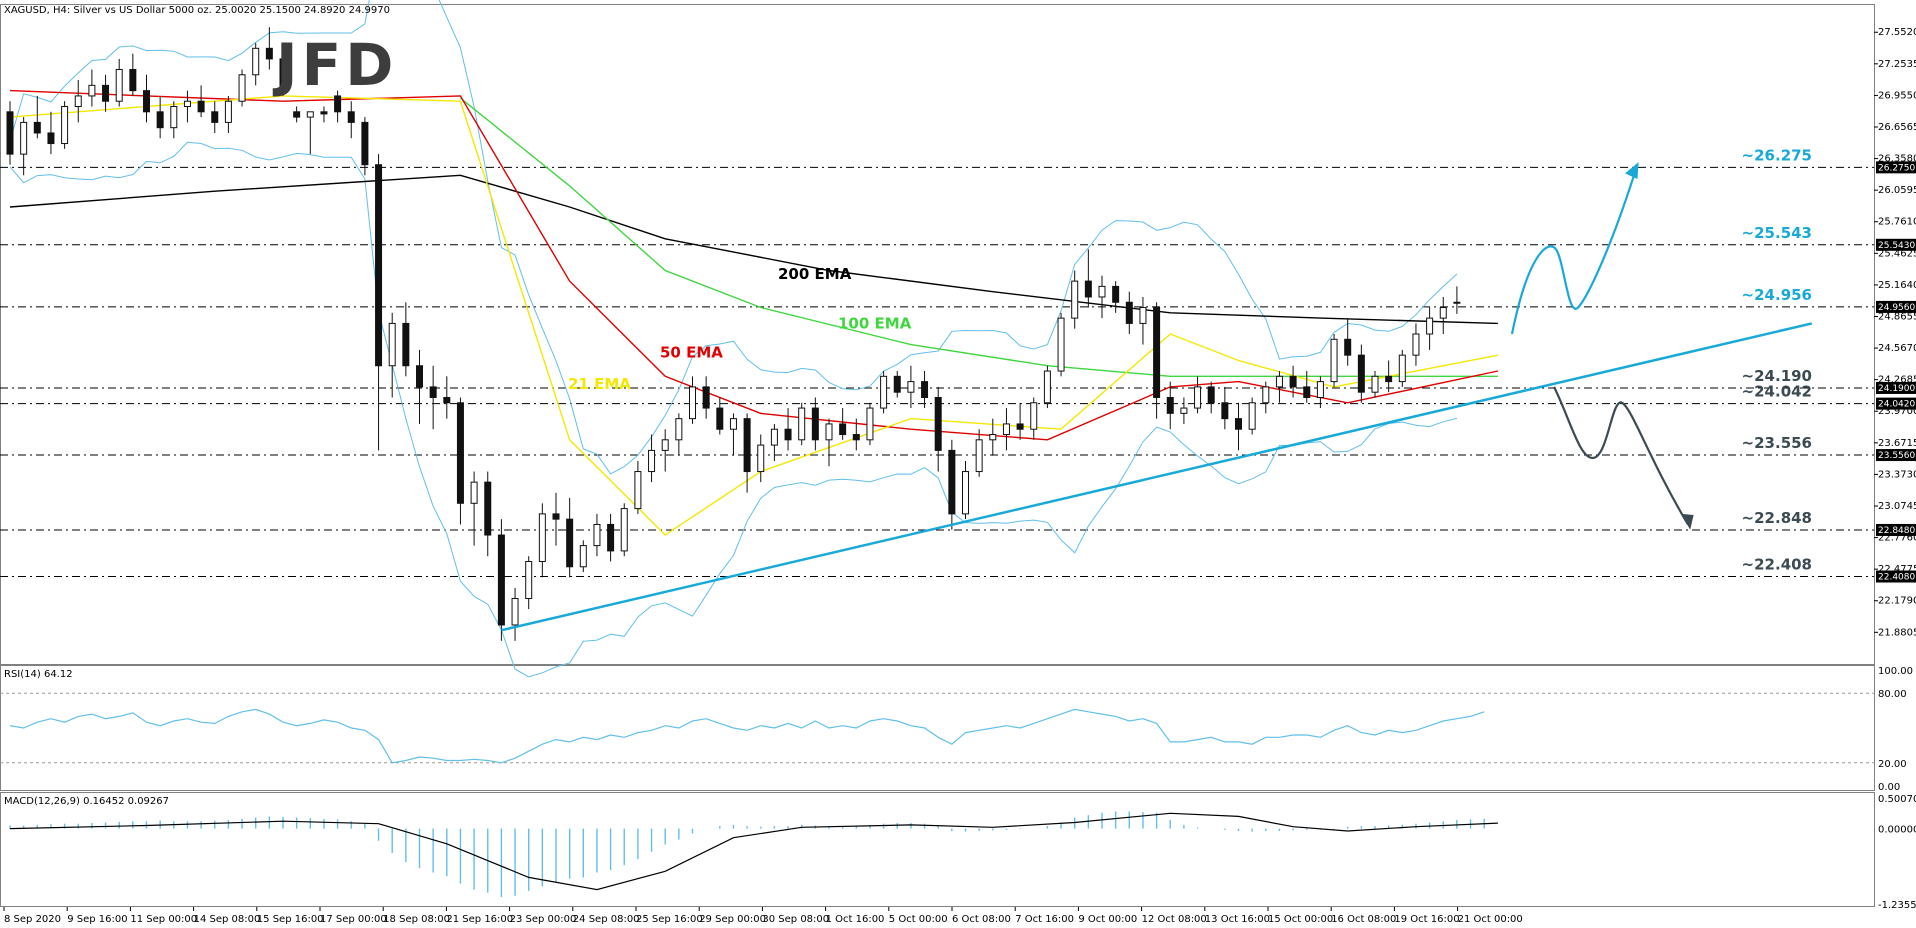 The height and width of the screenshot is (928, 1916). Describe the element at coordinates (1896, 578) in the screenshot. I see `level-badge: 22.4080` at that location.